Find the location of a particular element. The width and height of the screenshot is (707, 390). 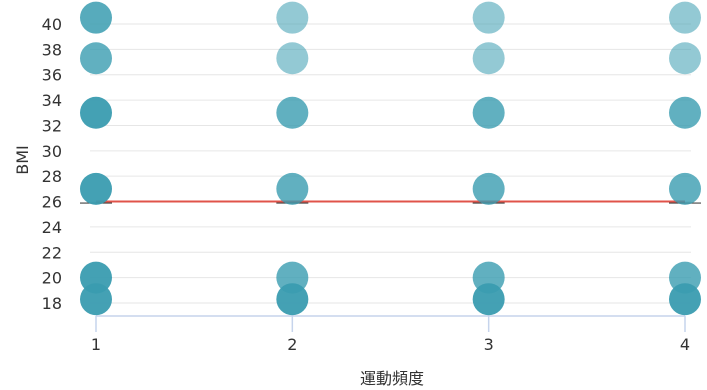

x-tick-label: 2 is located at coordinates (292, 344).